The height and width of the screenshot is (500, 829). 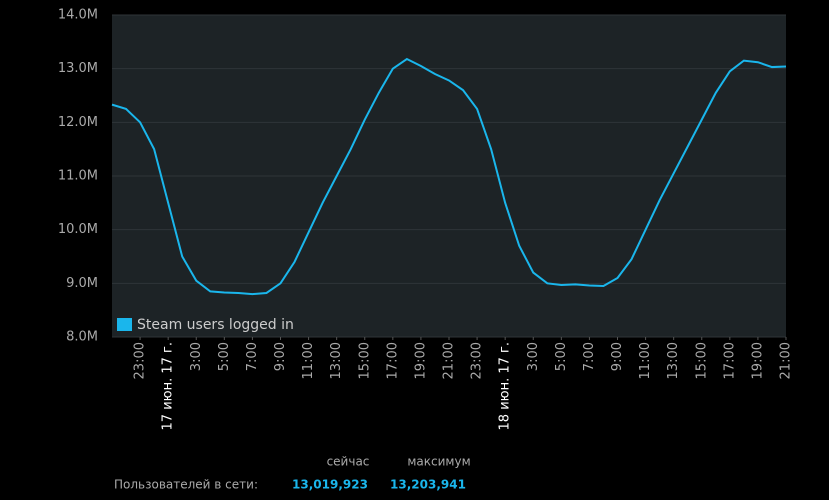 I want to click on x-tick-label: 17 июн. 17 г., so click(x=168, y=386).